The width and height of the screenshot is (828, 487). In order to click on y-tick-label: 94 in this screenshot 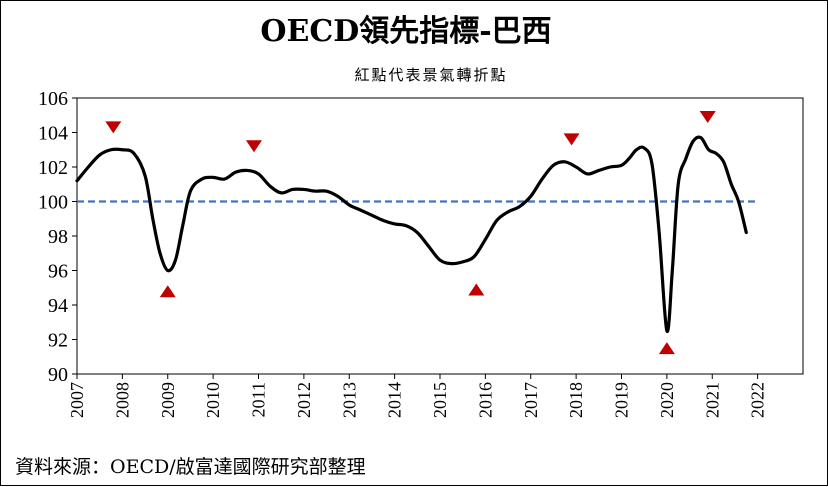, I will do `click(58, 306)`.